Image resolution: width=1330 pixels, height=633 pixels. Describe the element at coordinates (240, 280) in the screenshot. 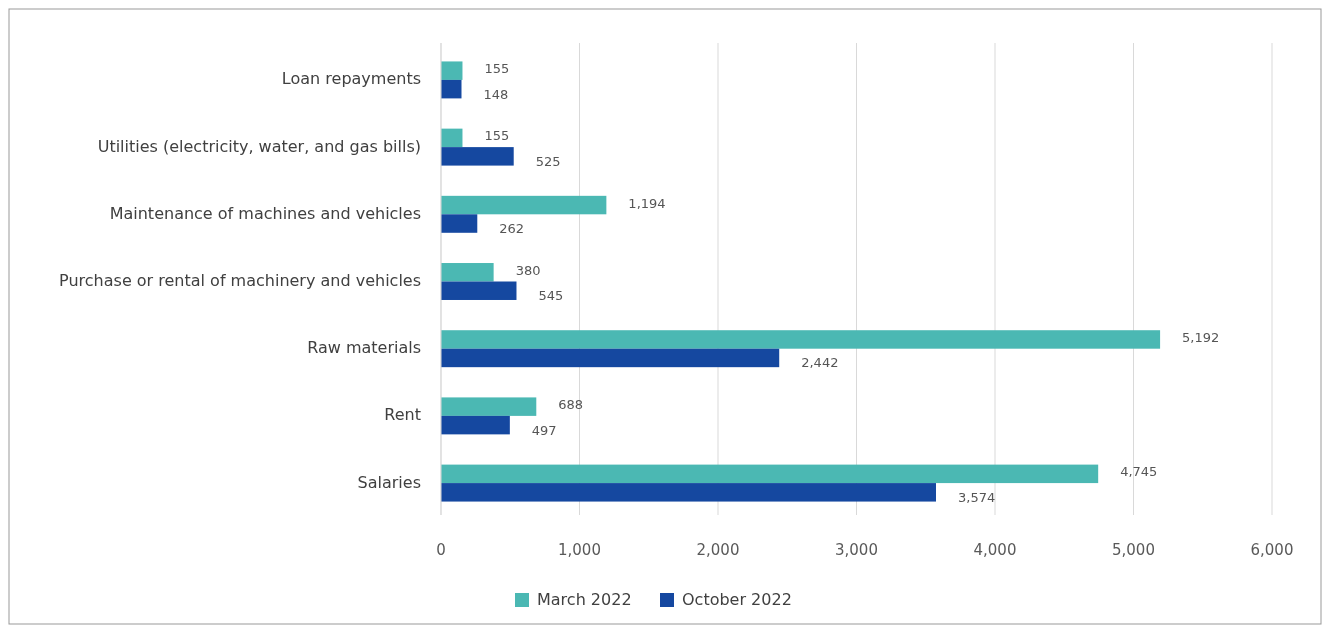

I see `y-tick-label: Purchase or rental of machinery and vehicles` at that location.